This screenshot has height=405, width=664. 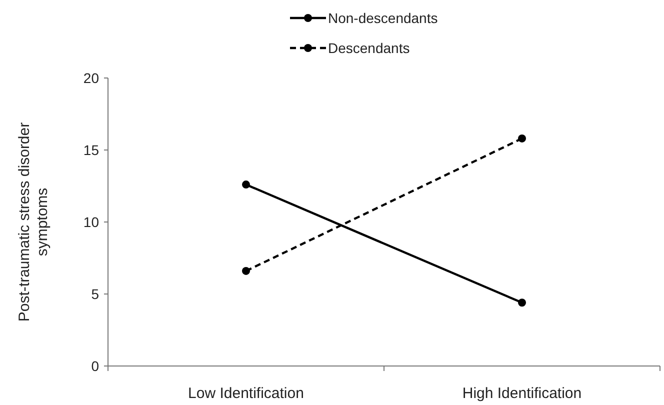 What do you see at coordinates (91, 150) in the screenshot?
I see `y-tick-label: 15` at bounding box center [91, 150].